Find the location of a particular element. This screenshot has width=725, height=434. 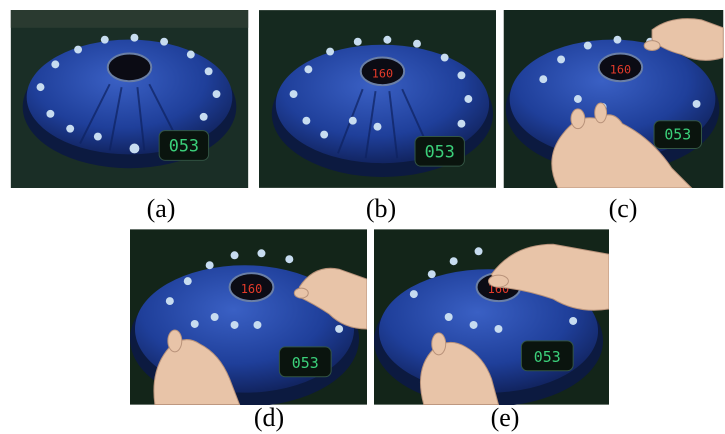

photo-panel-d: 160 053 is located at coordinates (248, 317).